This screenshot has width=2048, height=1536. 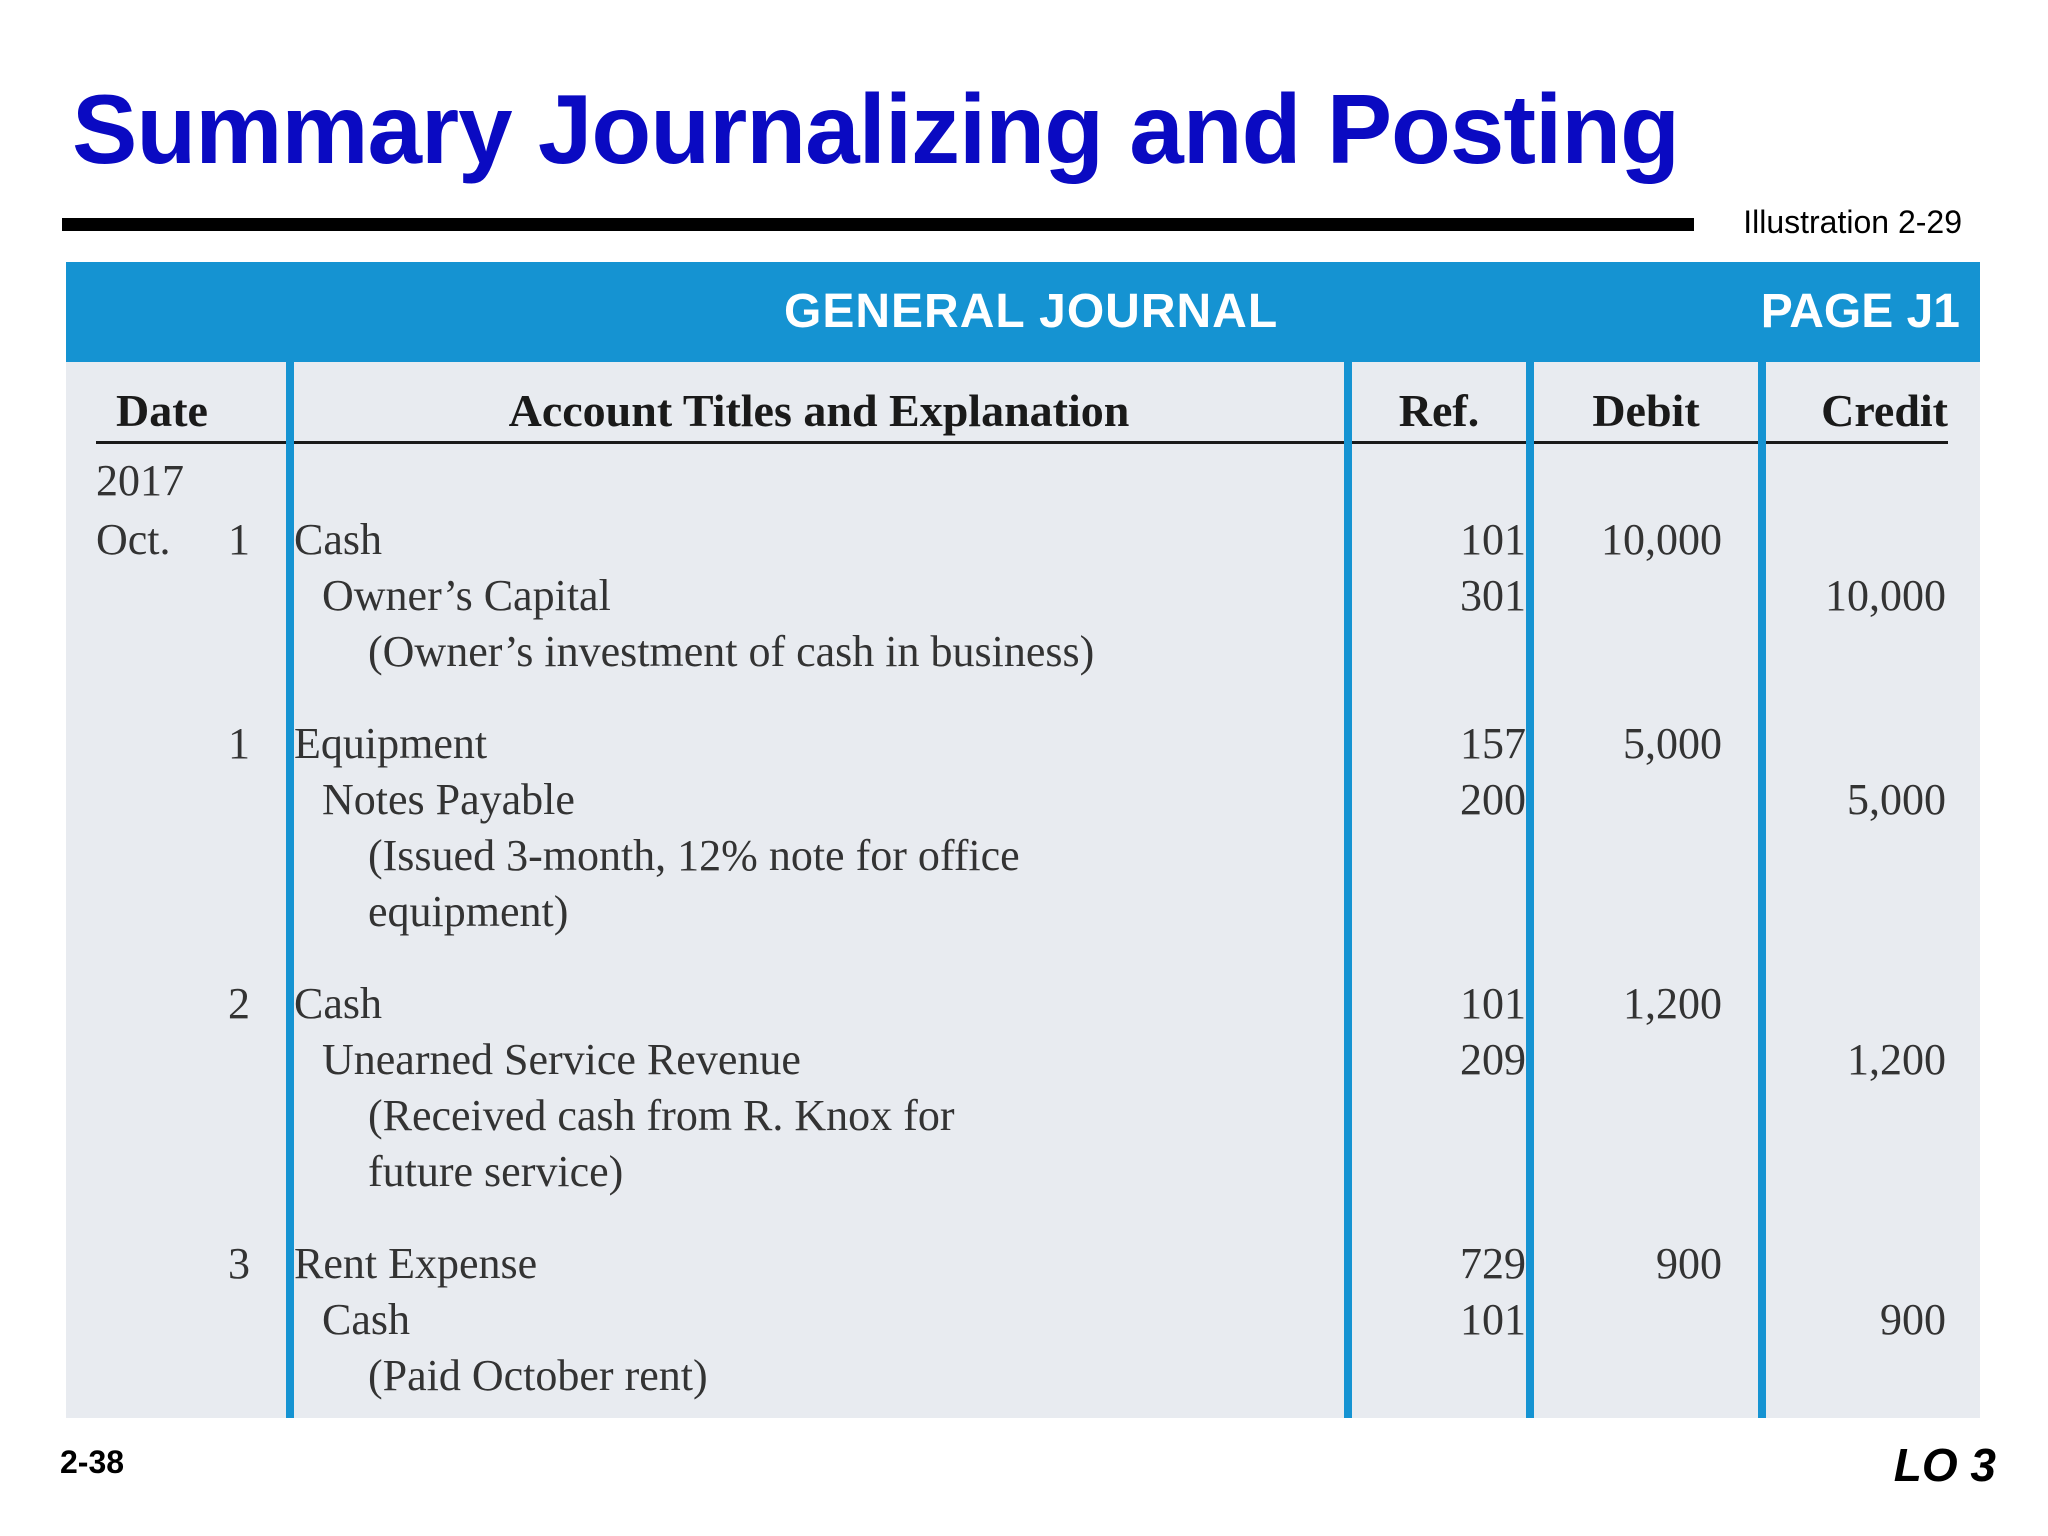 I want to click on title-underline, so click(x=878, y=224).